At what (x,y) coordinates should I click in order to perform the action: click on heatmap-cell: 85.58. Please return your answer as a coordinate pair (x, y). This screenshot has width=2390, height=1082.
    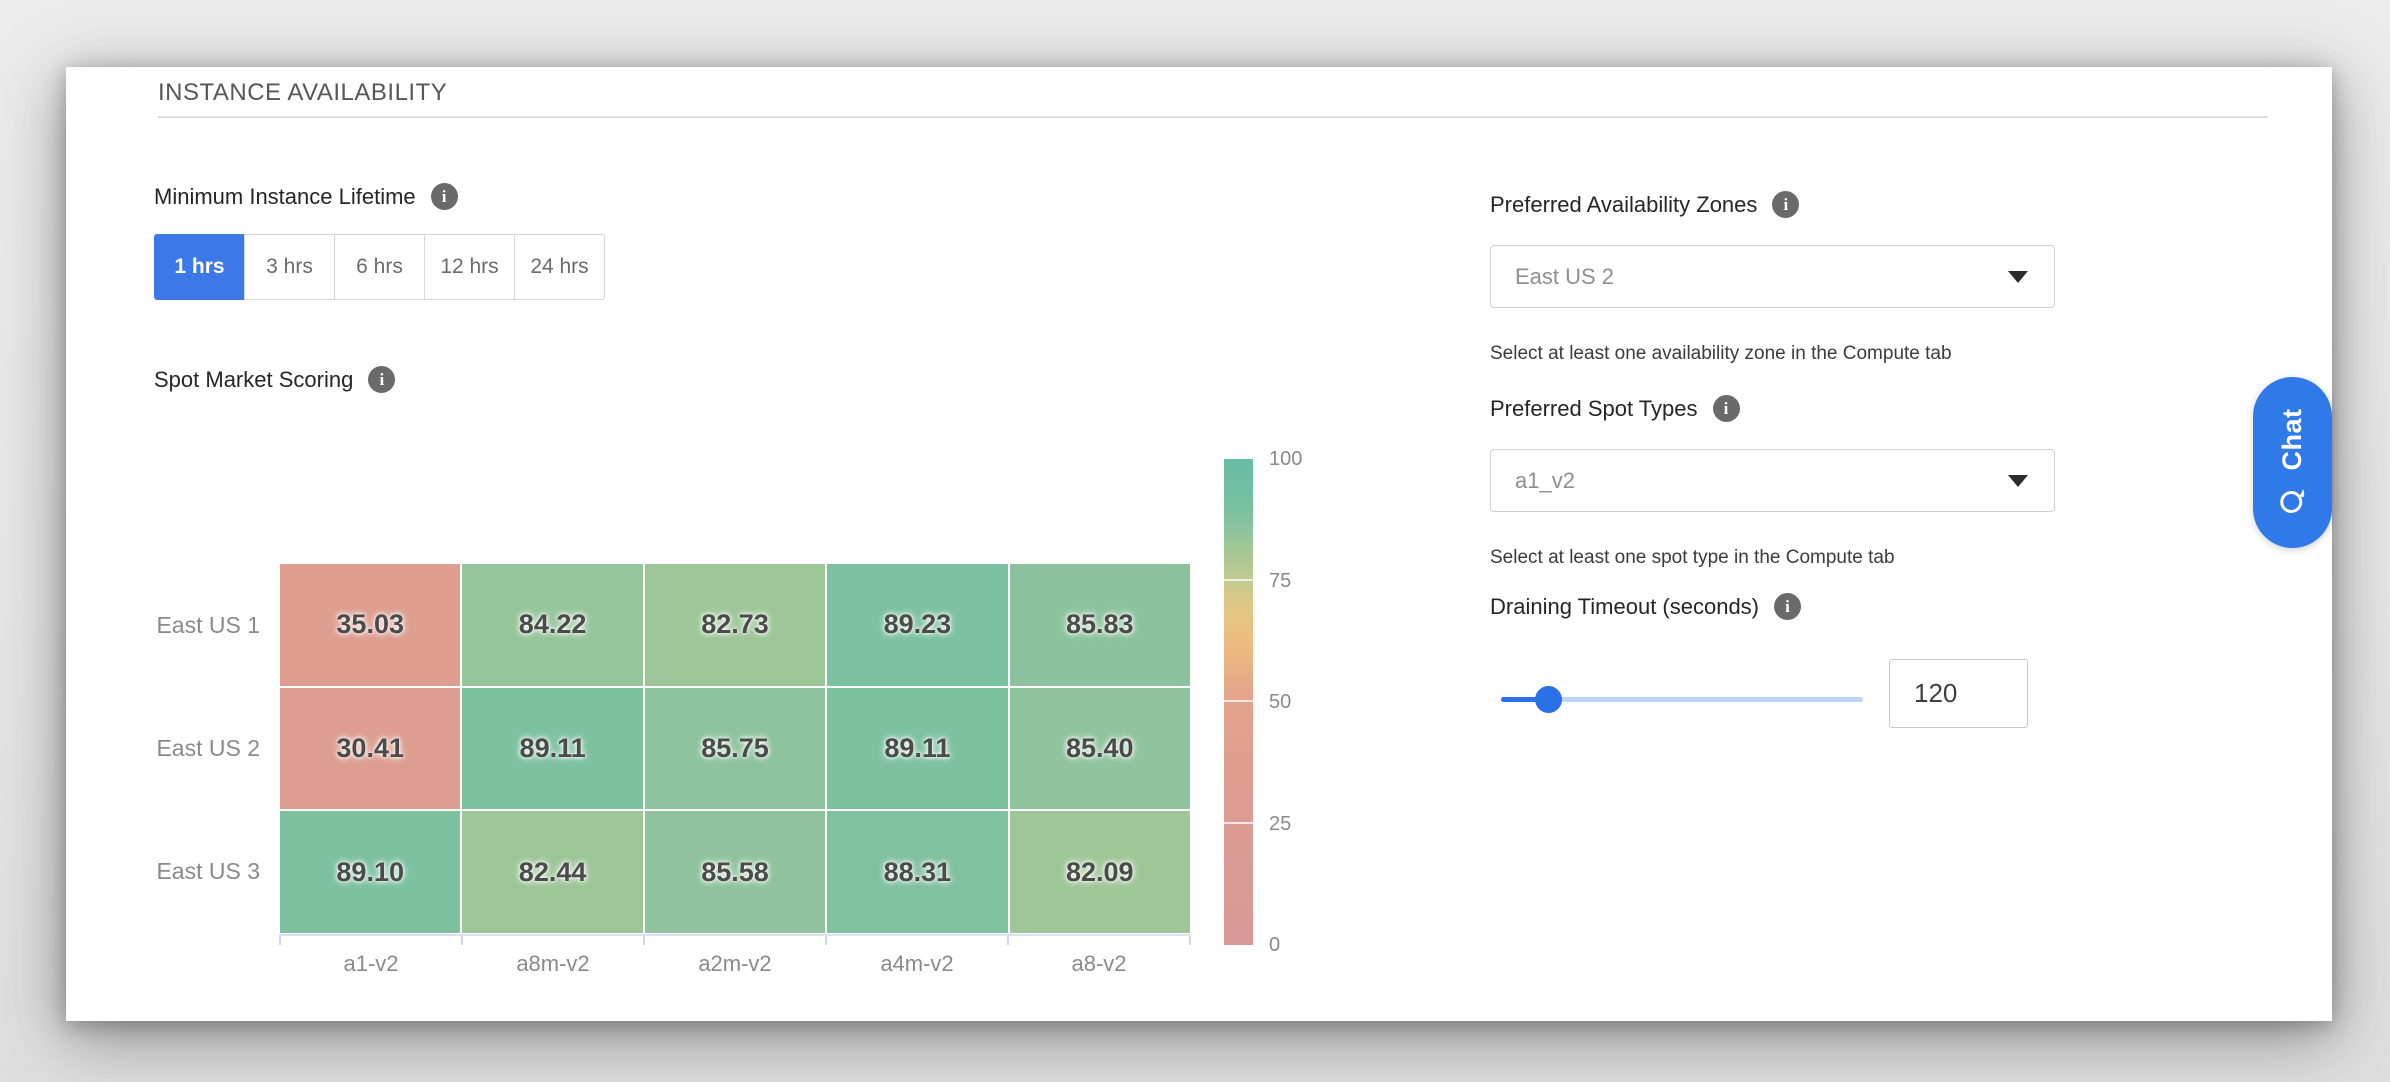
    Looking at the image, I should click on (735, 872).